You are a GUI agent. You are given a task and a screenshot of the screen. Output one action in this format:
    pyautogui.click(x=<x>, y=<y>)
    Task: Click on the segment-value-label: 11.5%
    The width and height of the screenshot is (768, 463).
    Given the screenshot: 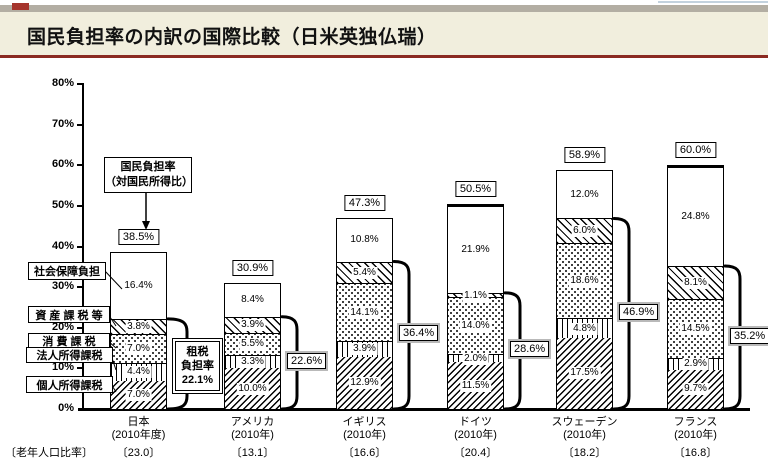 What is the action you would take?
    pyautogui.click(x=475, y=385)
    